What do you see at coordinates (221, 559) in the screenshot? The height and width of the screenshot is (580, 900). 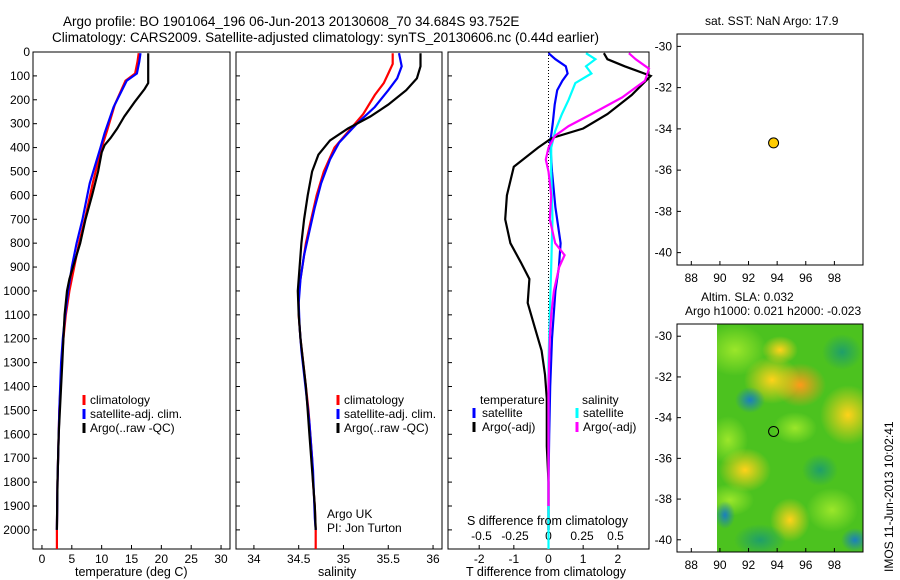 I see `x-tick-label: 30` at bounding box center [221, 559].